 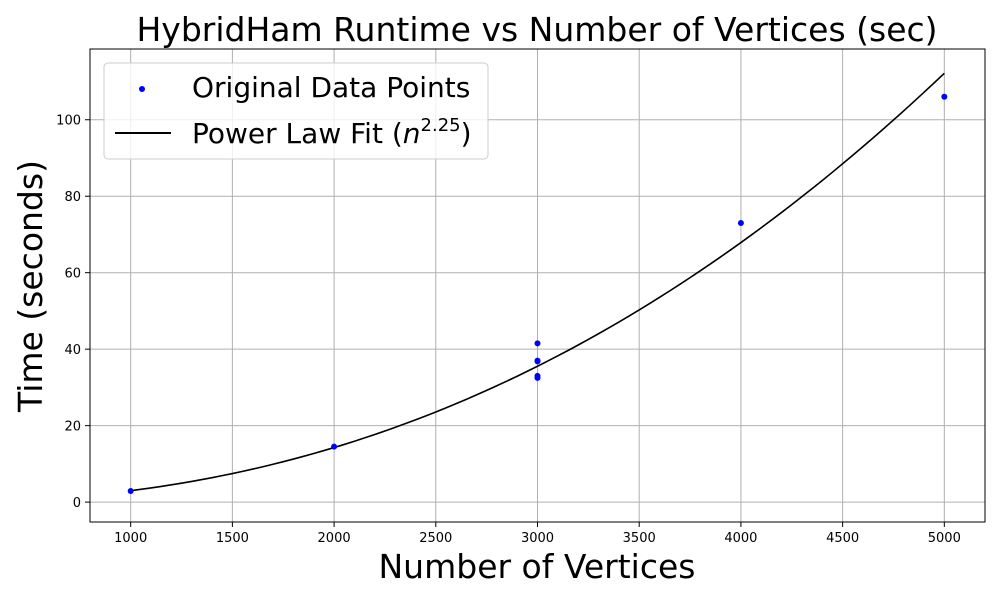 I want to click on legend-fit-label: Power Law Fit (n2.25), so click(x=332, y=132).